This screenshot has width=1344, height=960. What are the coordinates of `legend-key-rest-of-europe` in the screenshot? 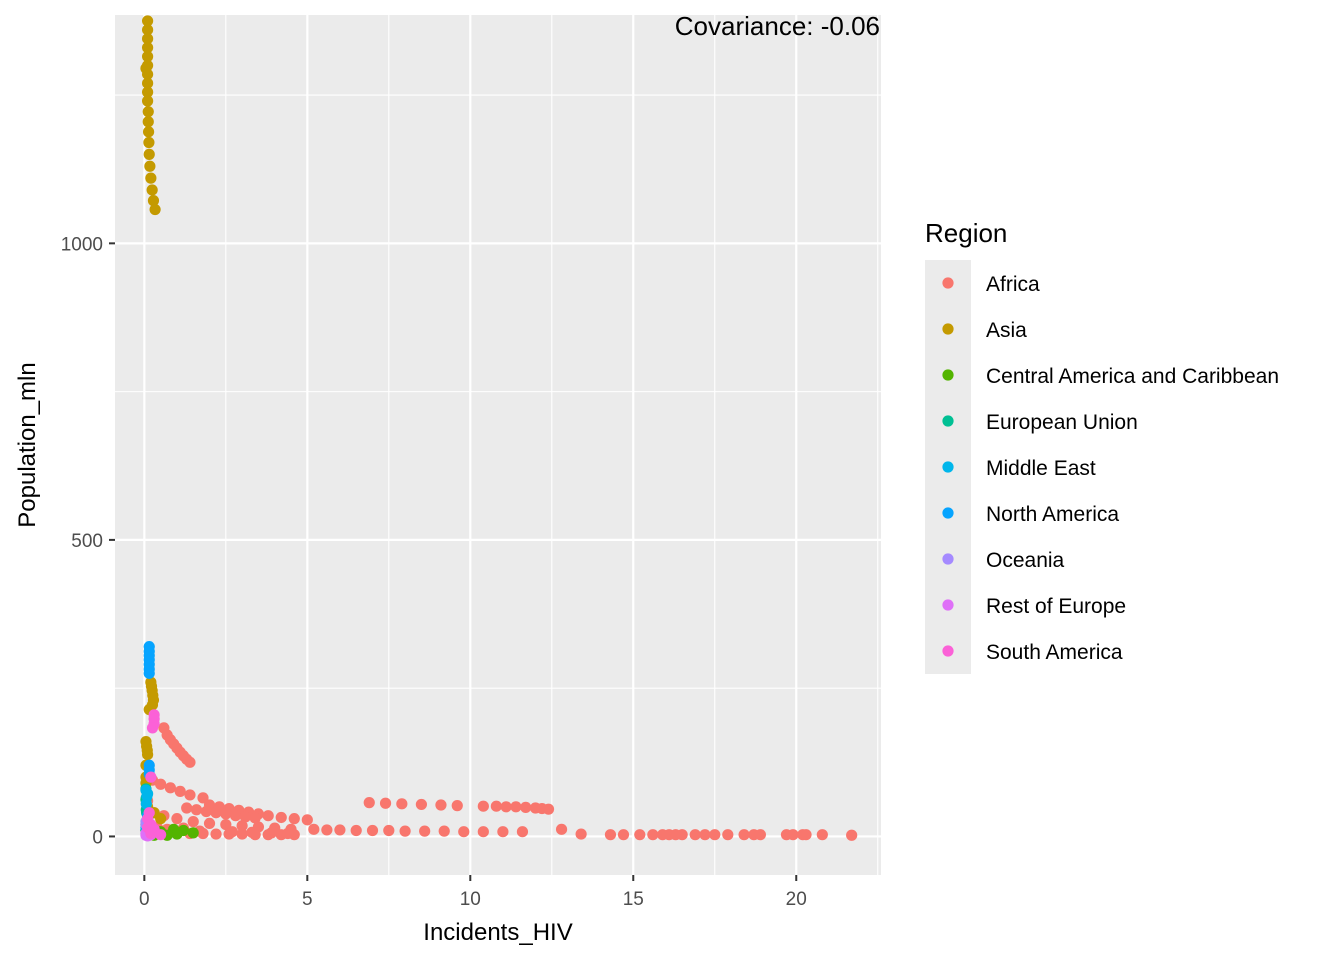 It's located at (948, 605).